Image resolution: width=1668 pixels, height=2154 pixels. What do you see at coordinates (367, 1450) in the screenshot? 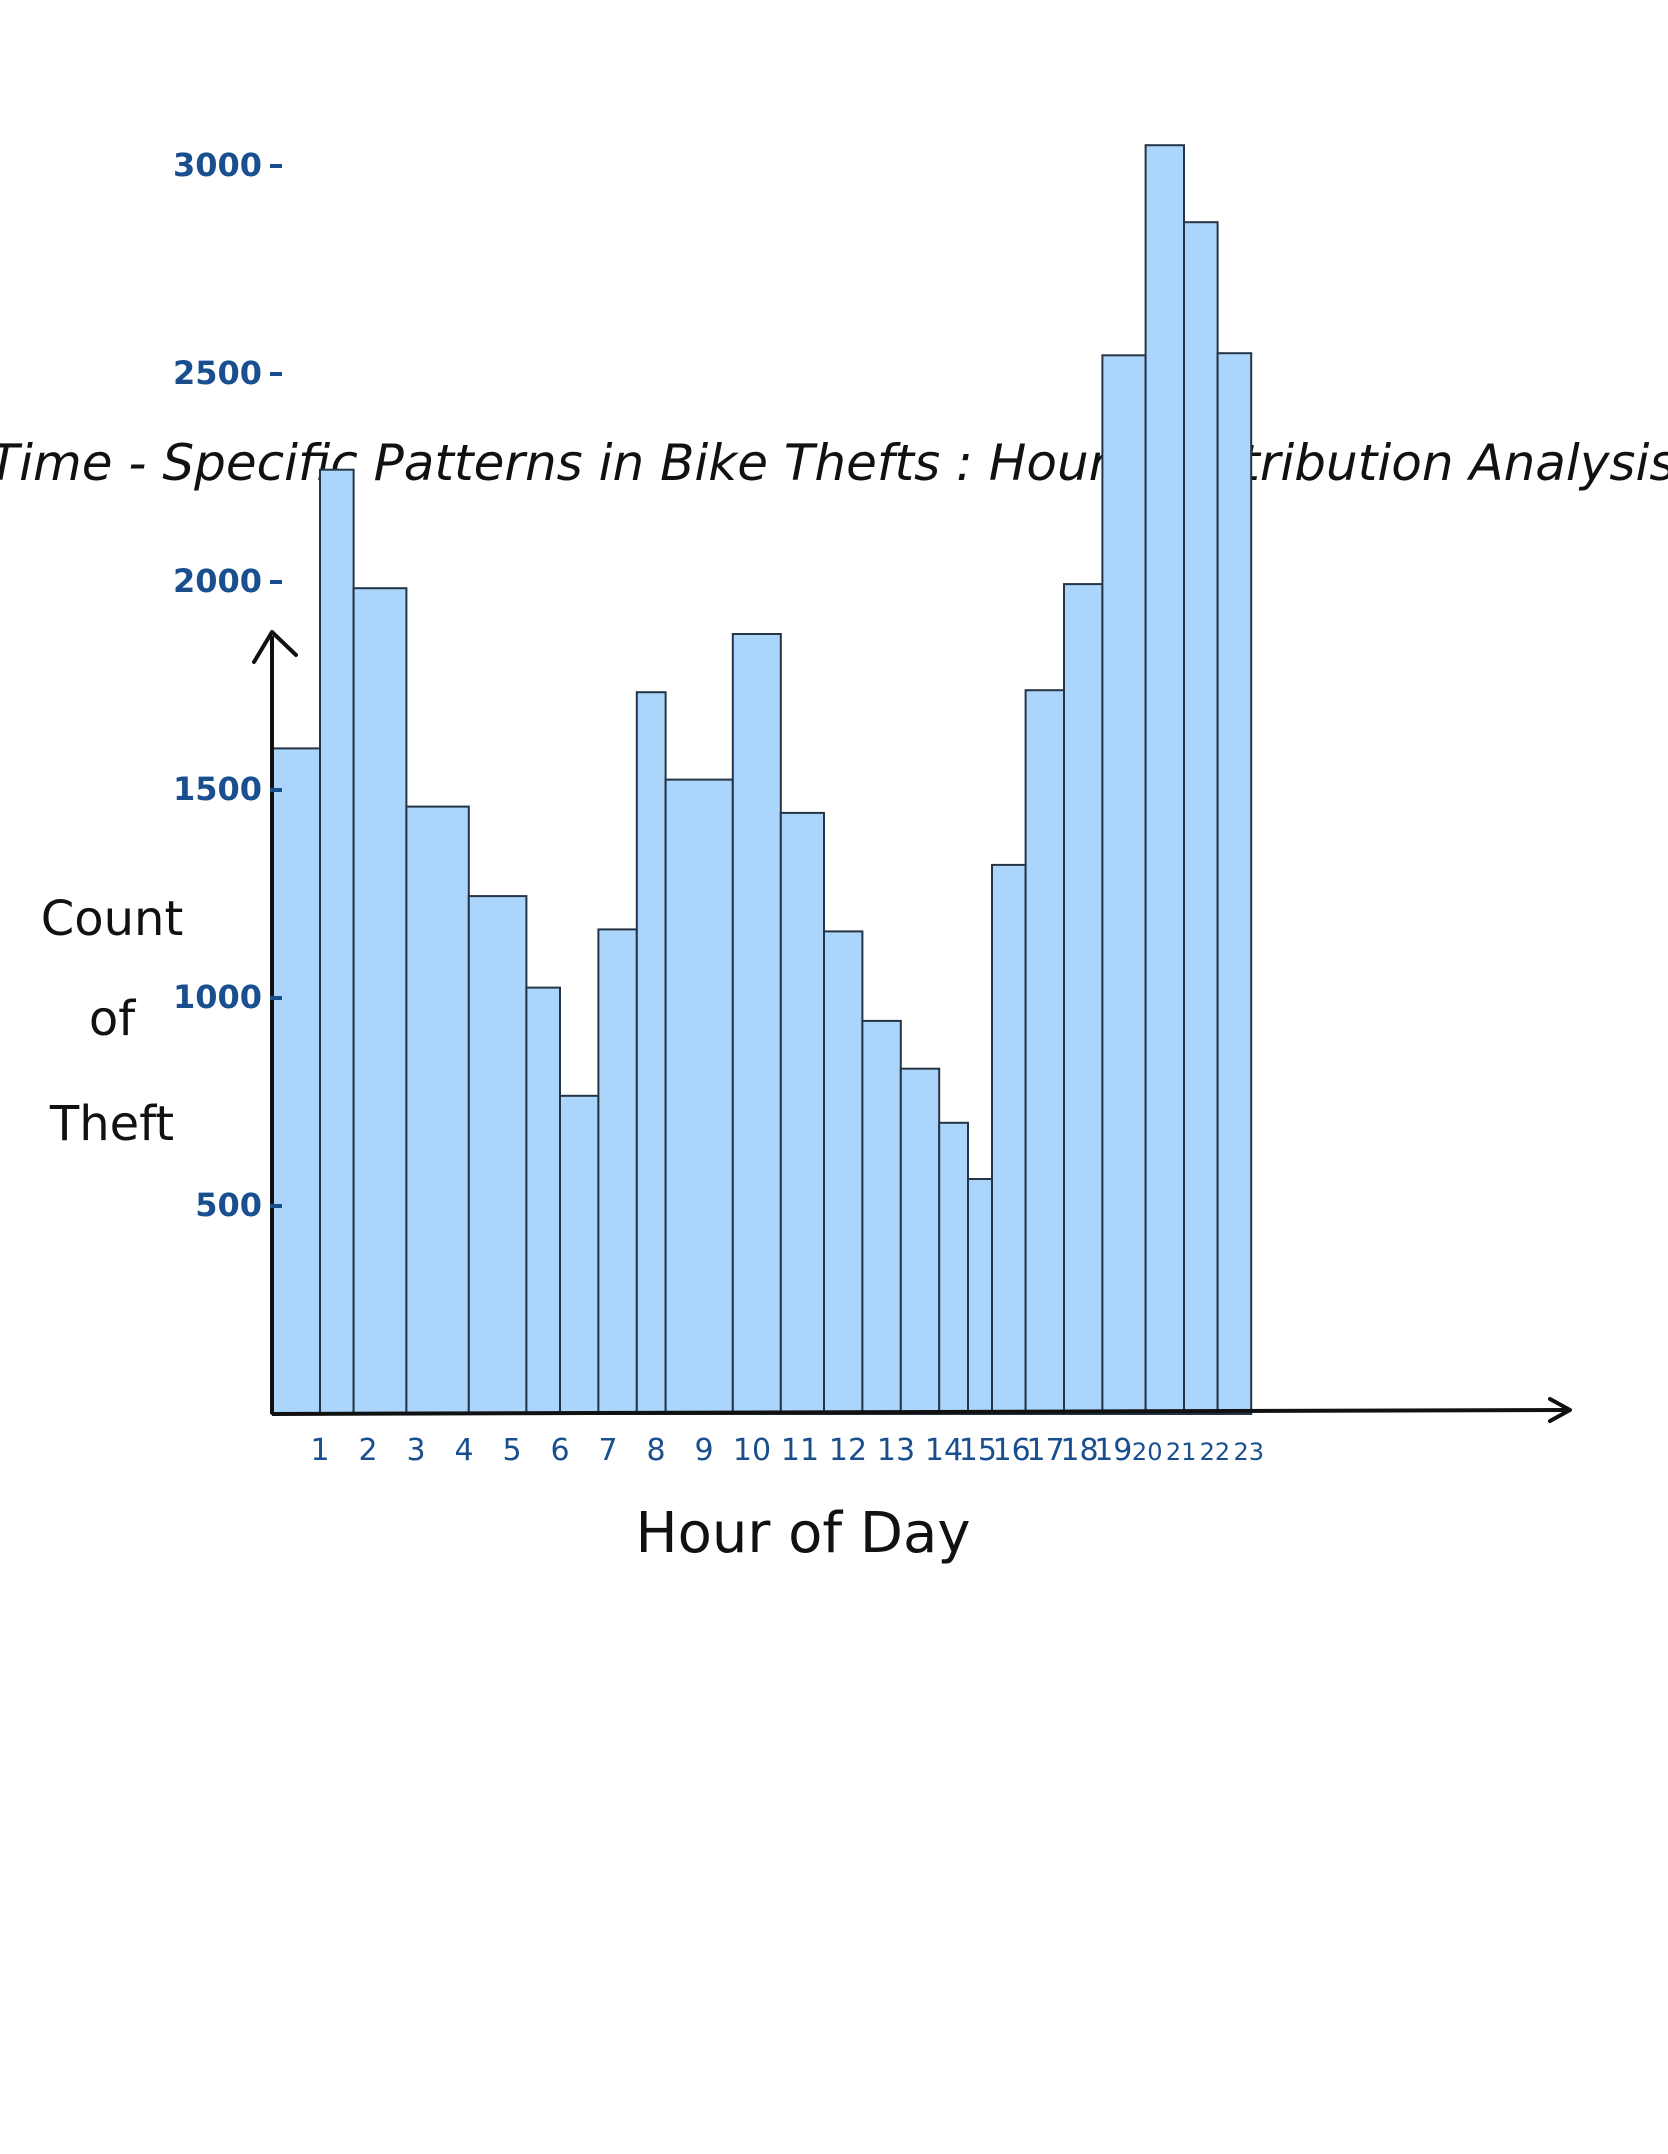
I see `x-tick-label-2: 2` at bounding box center [367, 1450].